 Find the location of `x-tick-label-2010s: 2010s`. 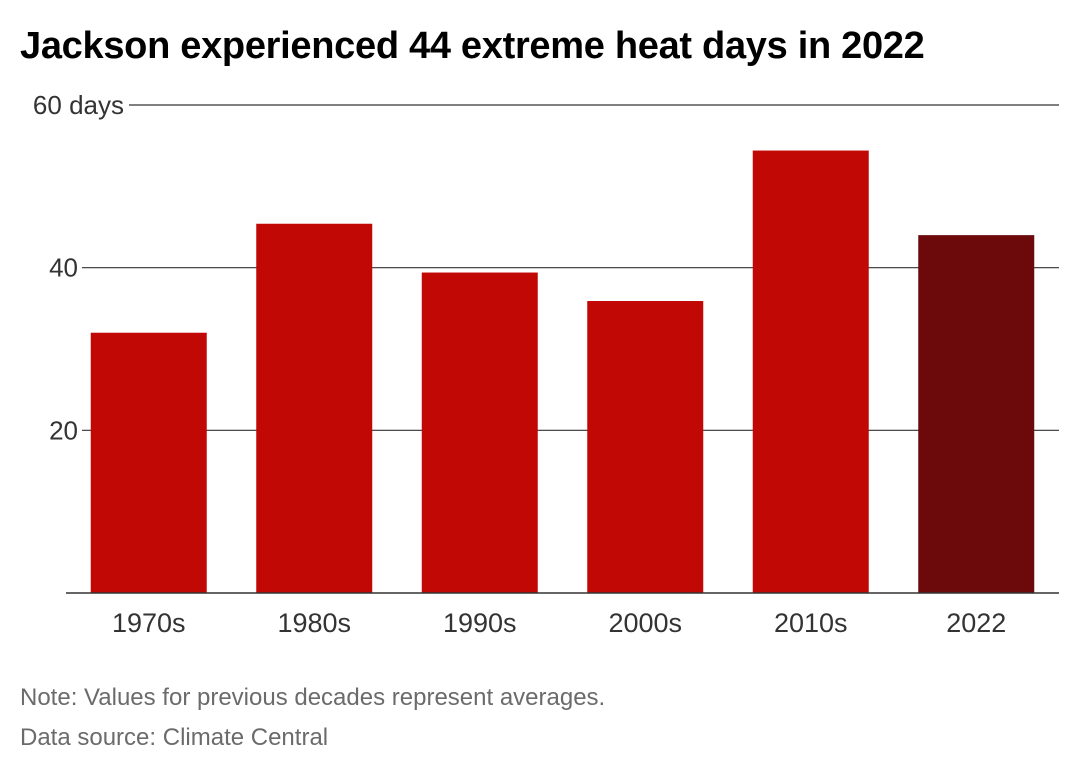

x-tick-label-2010s: 2010s is located at coordinates (811, 623).